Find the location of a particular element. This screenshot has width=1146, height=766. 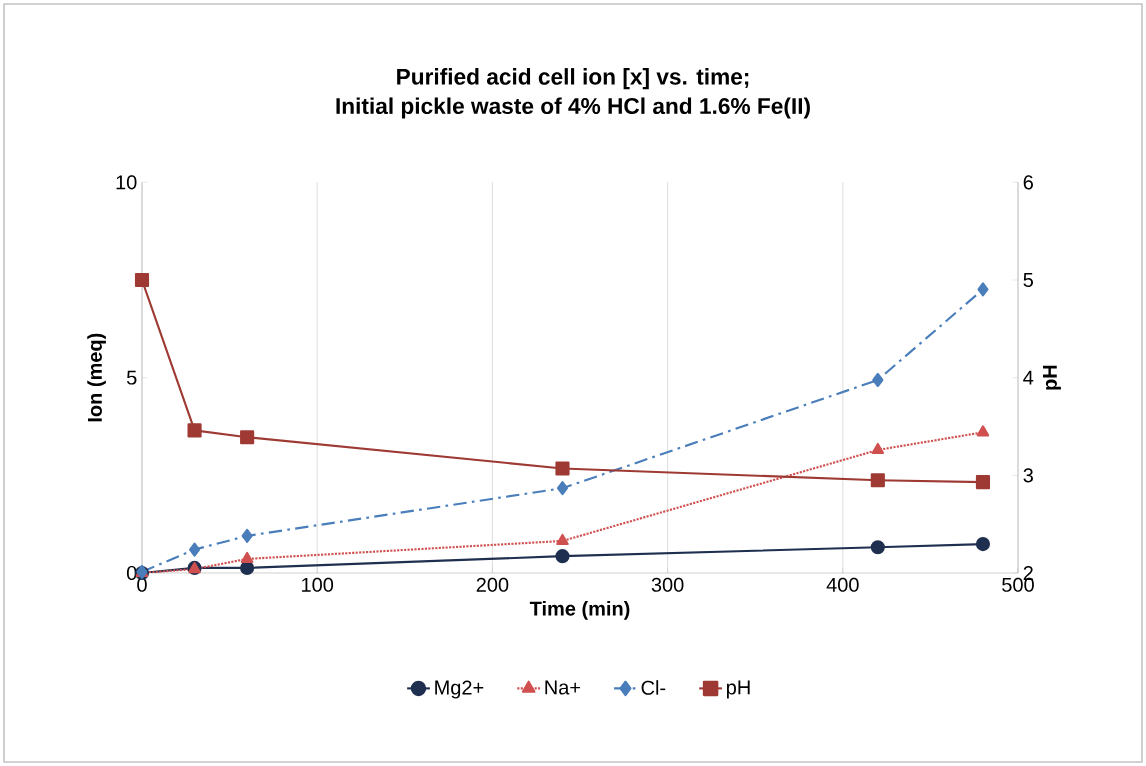

legend-label: Mg2+ is located at coordinates (459, 689).